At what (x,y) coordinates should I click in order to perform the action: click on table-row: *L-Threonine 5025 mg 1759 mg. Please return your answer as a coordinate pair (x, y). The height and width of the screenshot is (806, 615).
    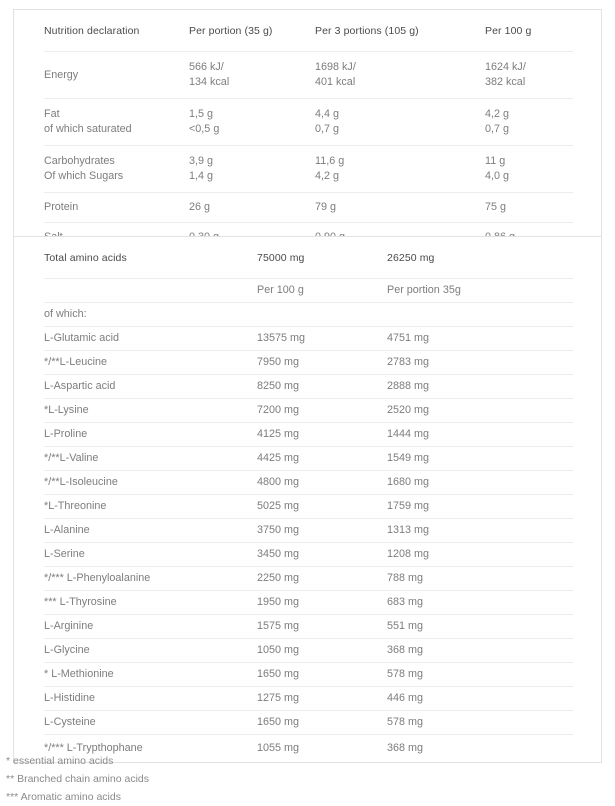
    Looking at the image, I should click on (308, 506).